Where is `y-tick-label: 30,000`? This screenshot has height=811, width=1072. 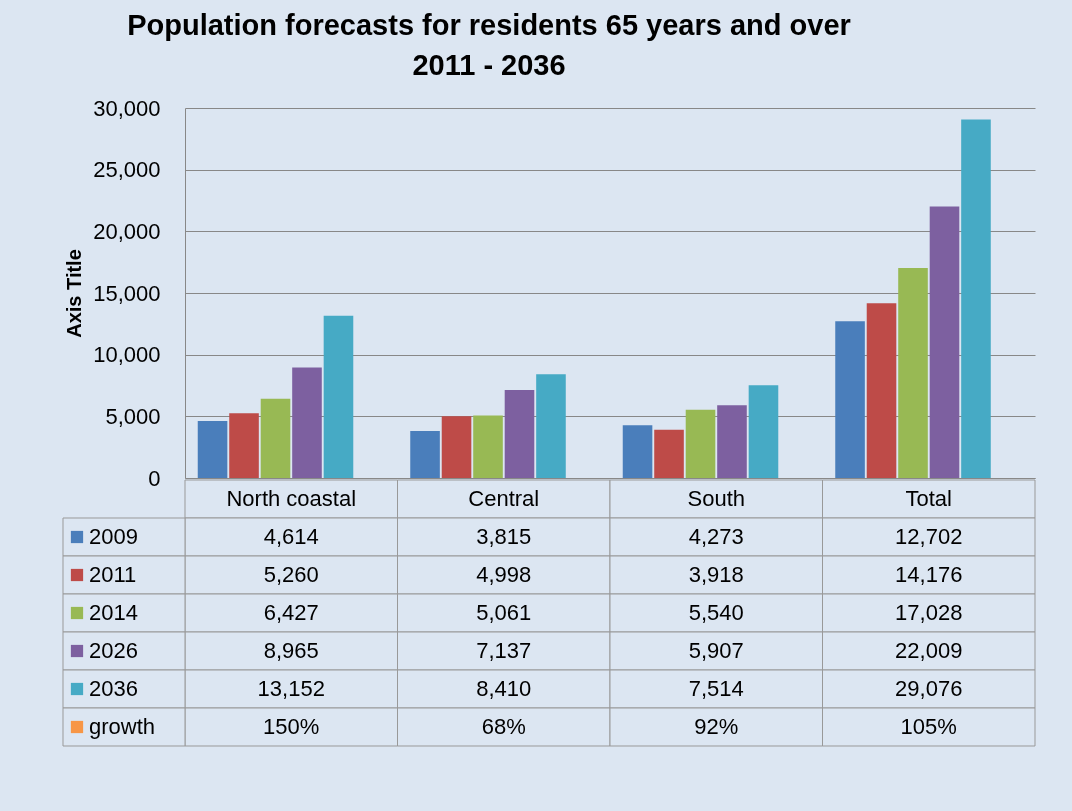 y-tick-label: 30,000 is located at coordinates (127, 108).